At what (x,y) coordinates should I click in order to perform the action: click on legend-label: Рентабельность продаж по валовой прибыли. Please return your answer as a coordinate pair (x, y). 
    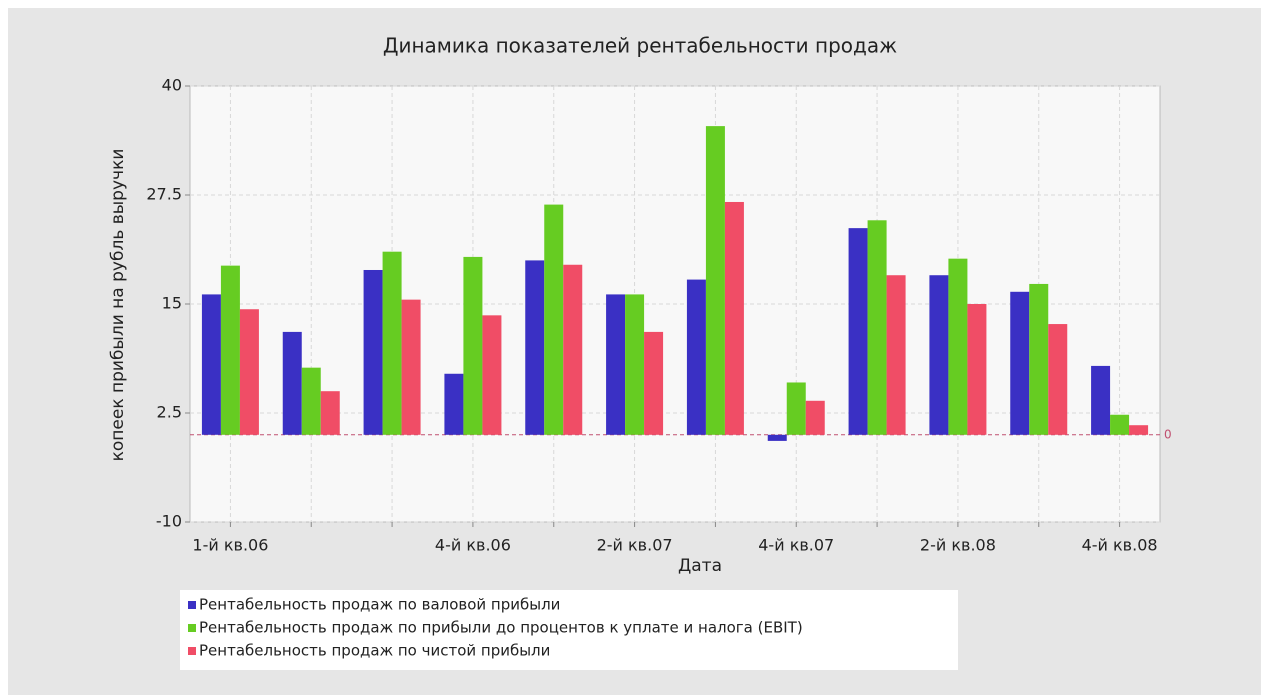
    Looking at the image, I should click on (379, 605).